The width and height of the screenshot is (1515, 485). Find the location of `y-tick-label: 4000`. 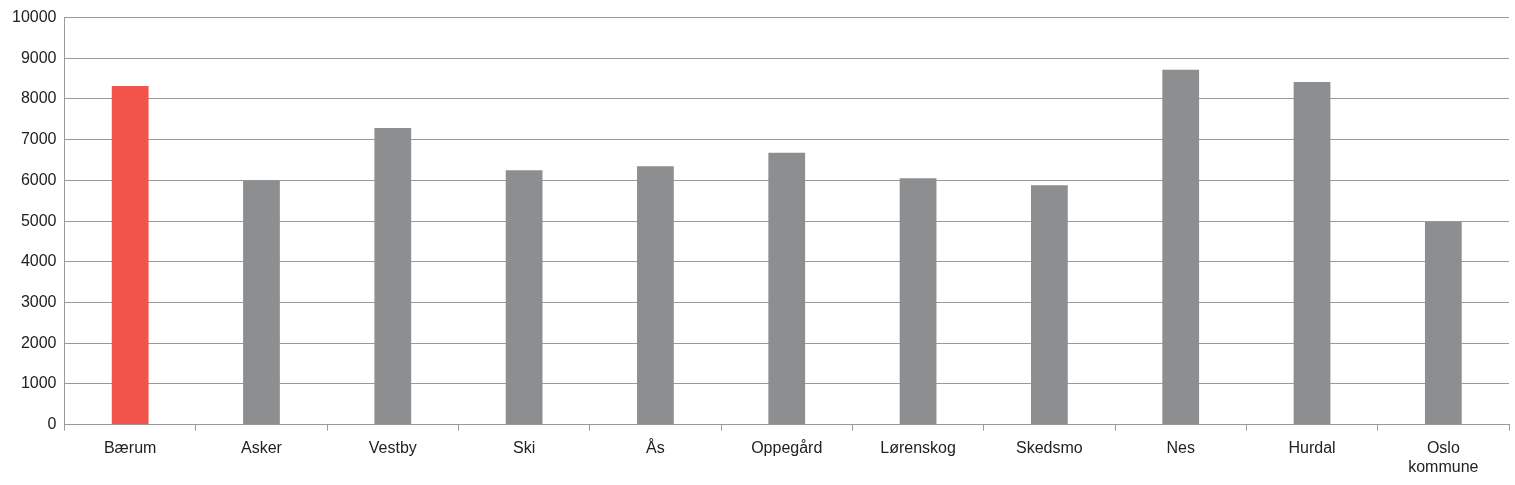

y-tick-label: 4000 is located at coordinates (38, 261).